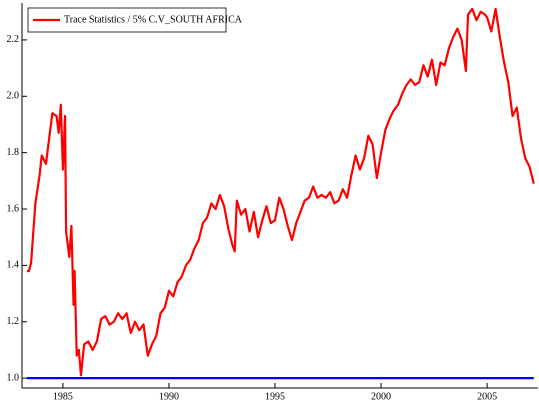 This screenshot has width=539, height=404. I want to click on legend-label: Trace Statistics / 5% C.V_SOUTH AFRICA, so click(153, 19).